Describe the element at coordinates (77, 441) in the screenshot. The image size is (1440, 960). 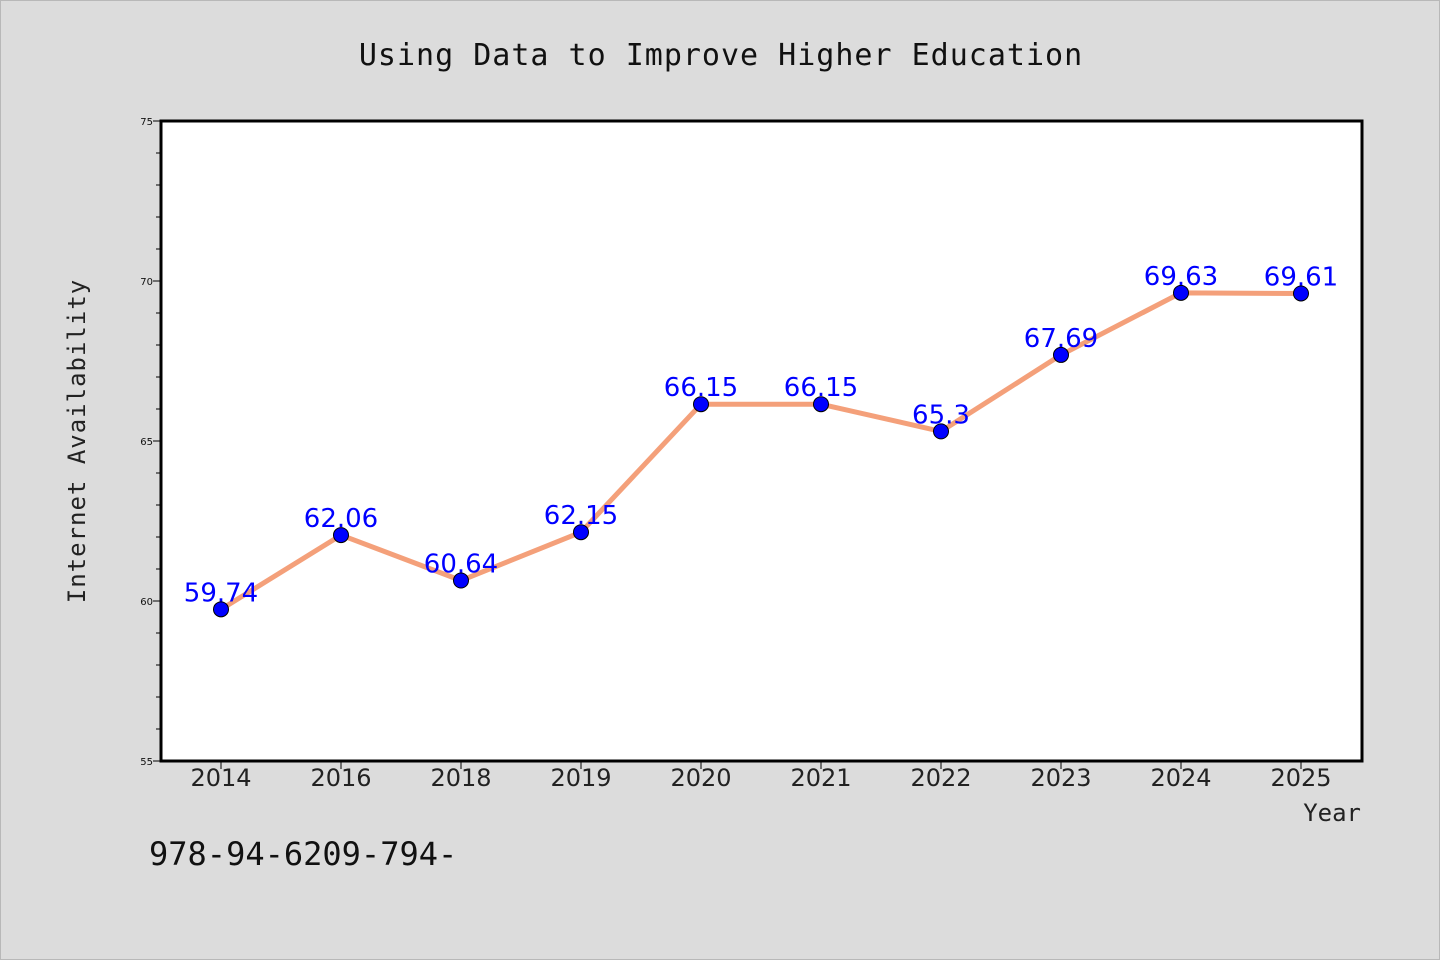
I see `y-axis-title: Internet Availability` at that location.